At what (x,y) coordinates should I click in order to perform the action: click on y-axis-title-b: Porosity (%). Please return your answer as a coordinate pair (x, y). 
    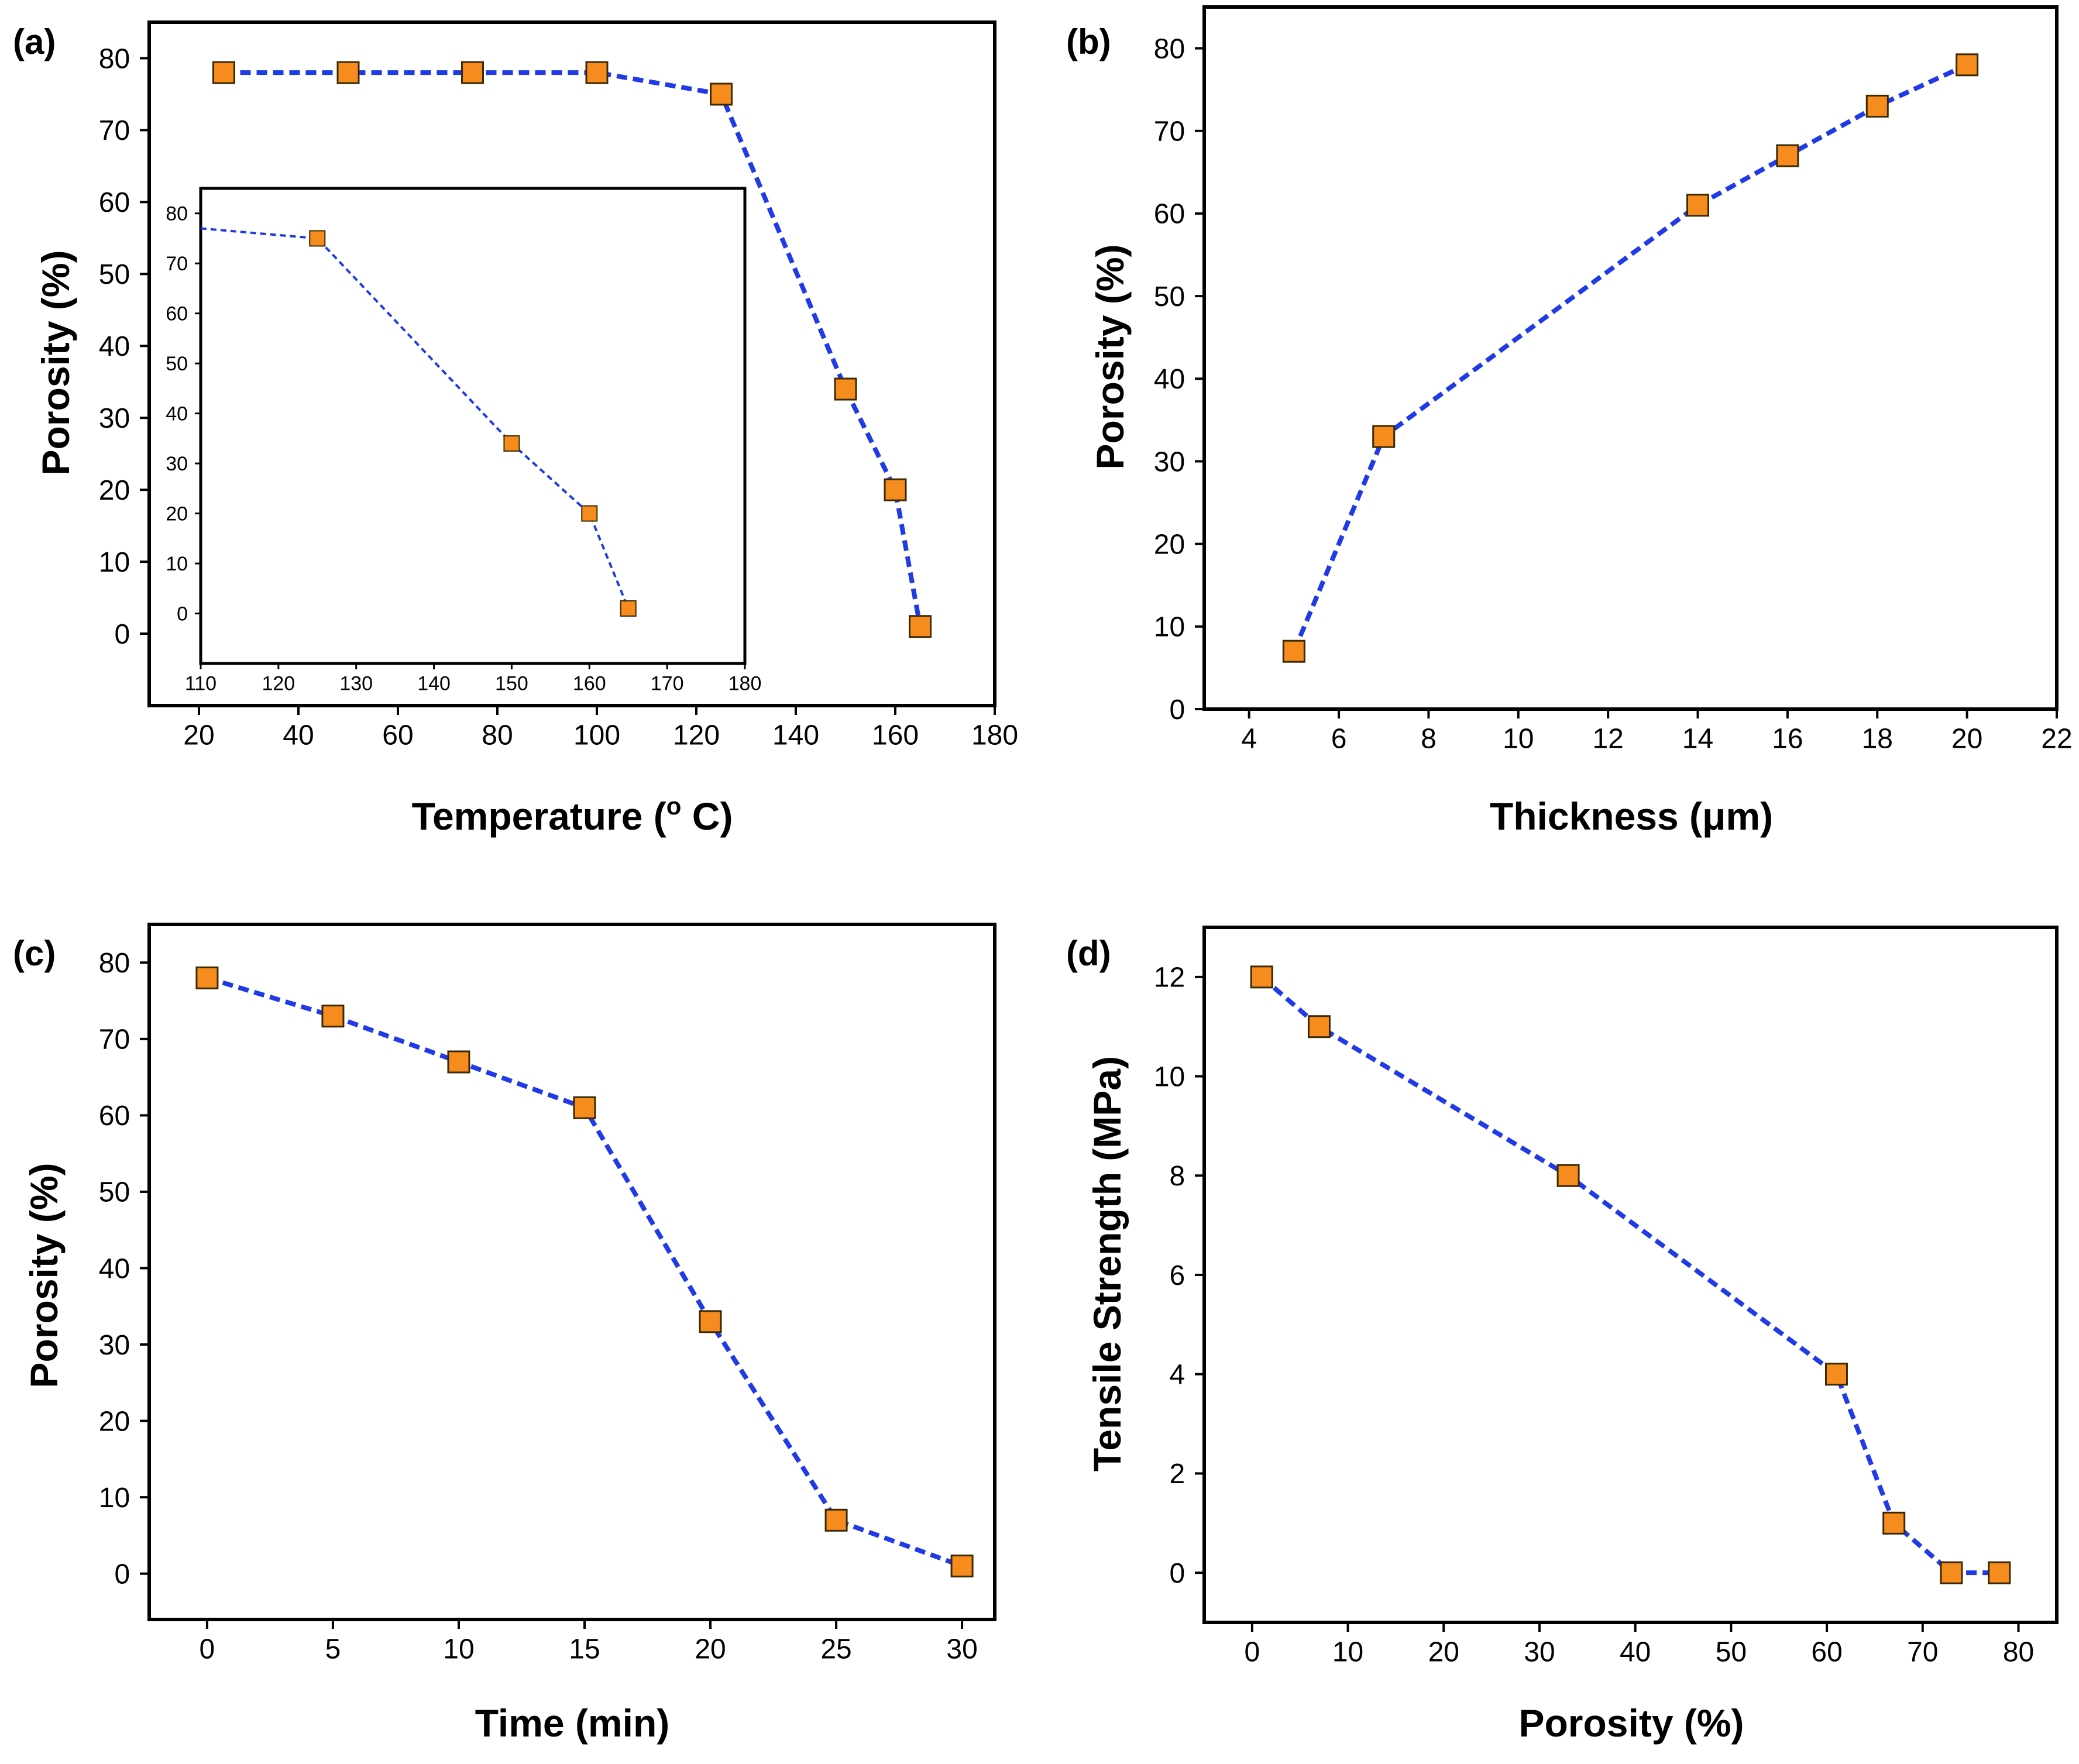
    Looking at the image, I should click on (1110, 357).